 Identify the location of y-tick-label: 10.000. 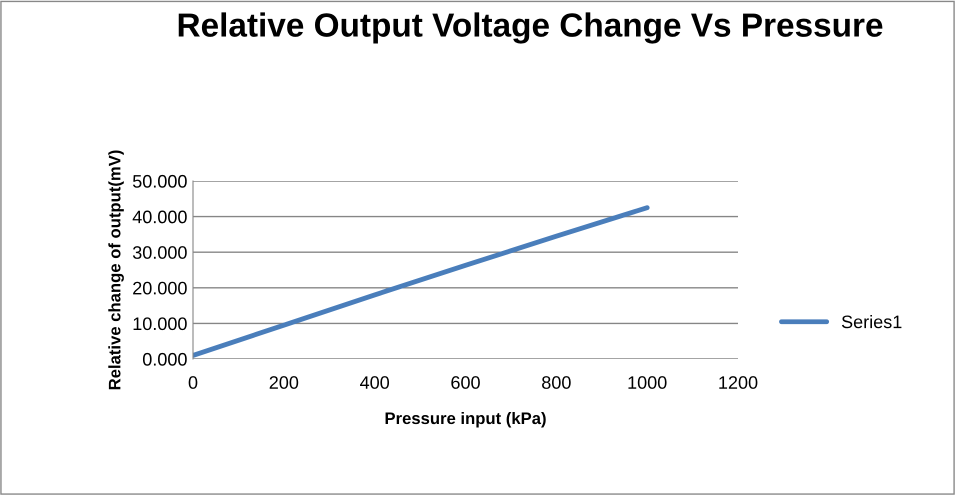
(160, 323).